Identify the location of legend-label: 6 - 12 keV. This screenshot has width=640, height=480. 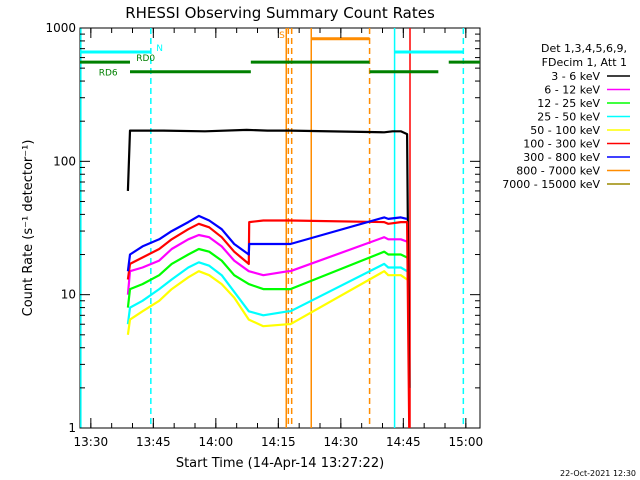
(572, 90).